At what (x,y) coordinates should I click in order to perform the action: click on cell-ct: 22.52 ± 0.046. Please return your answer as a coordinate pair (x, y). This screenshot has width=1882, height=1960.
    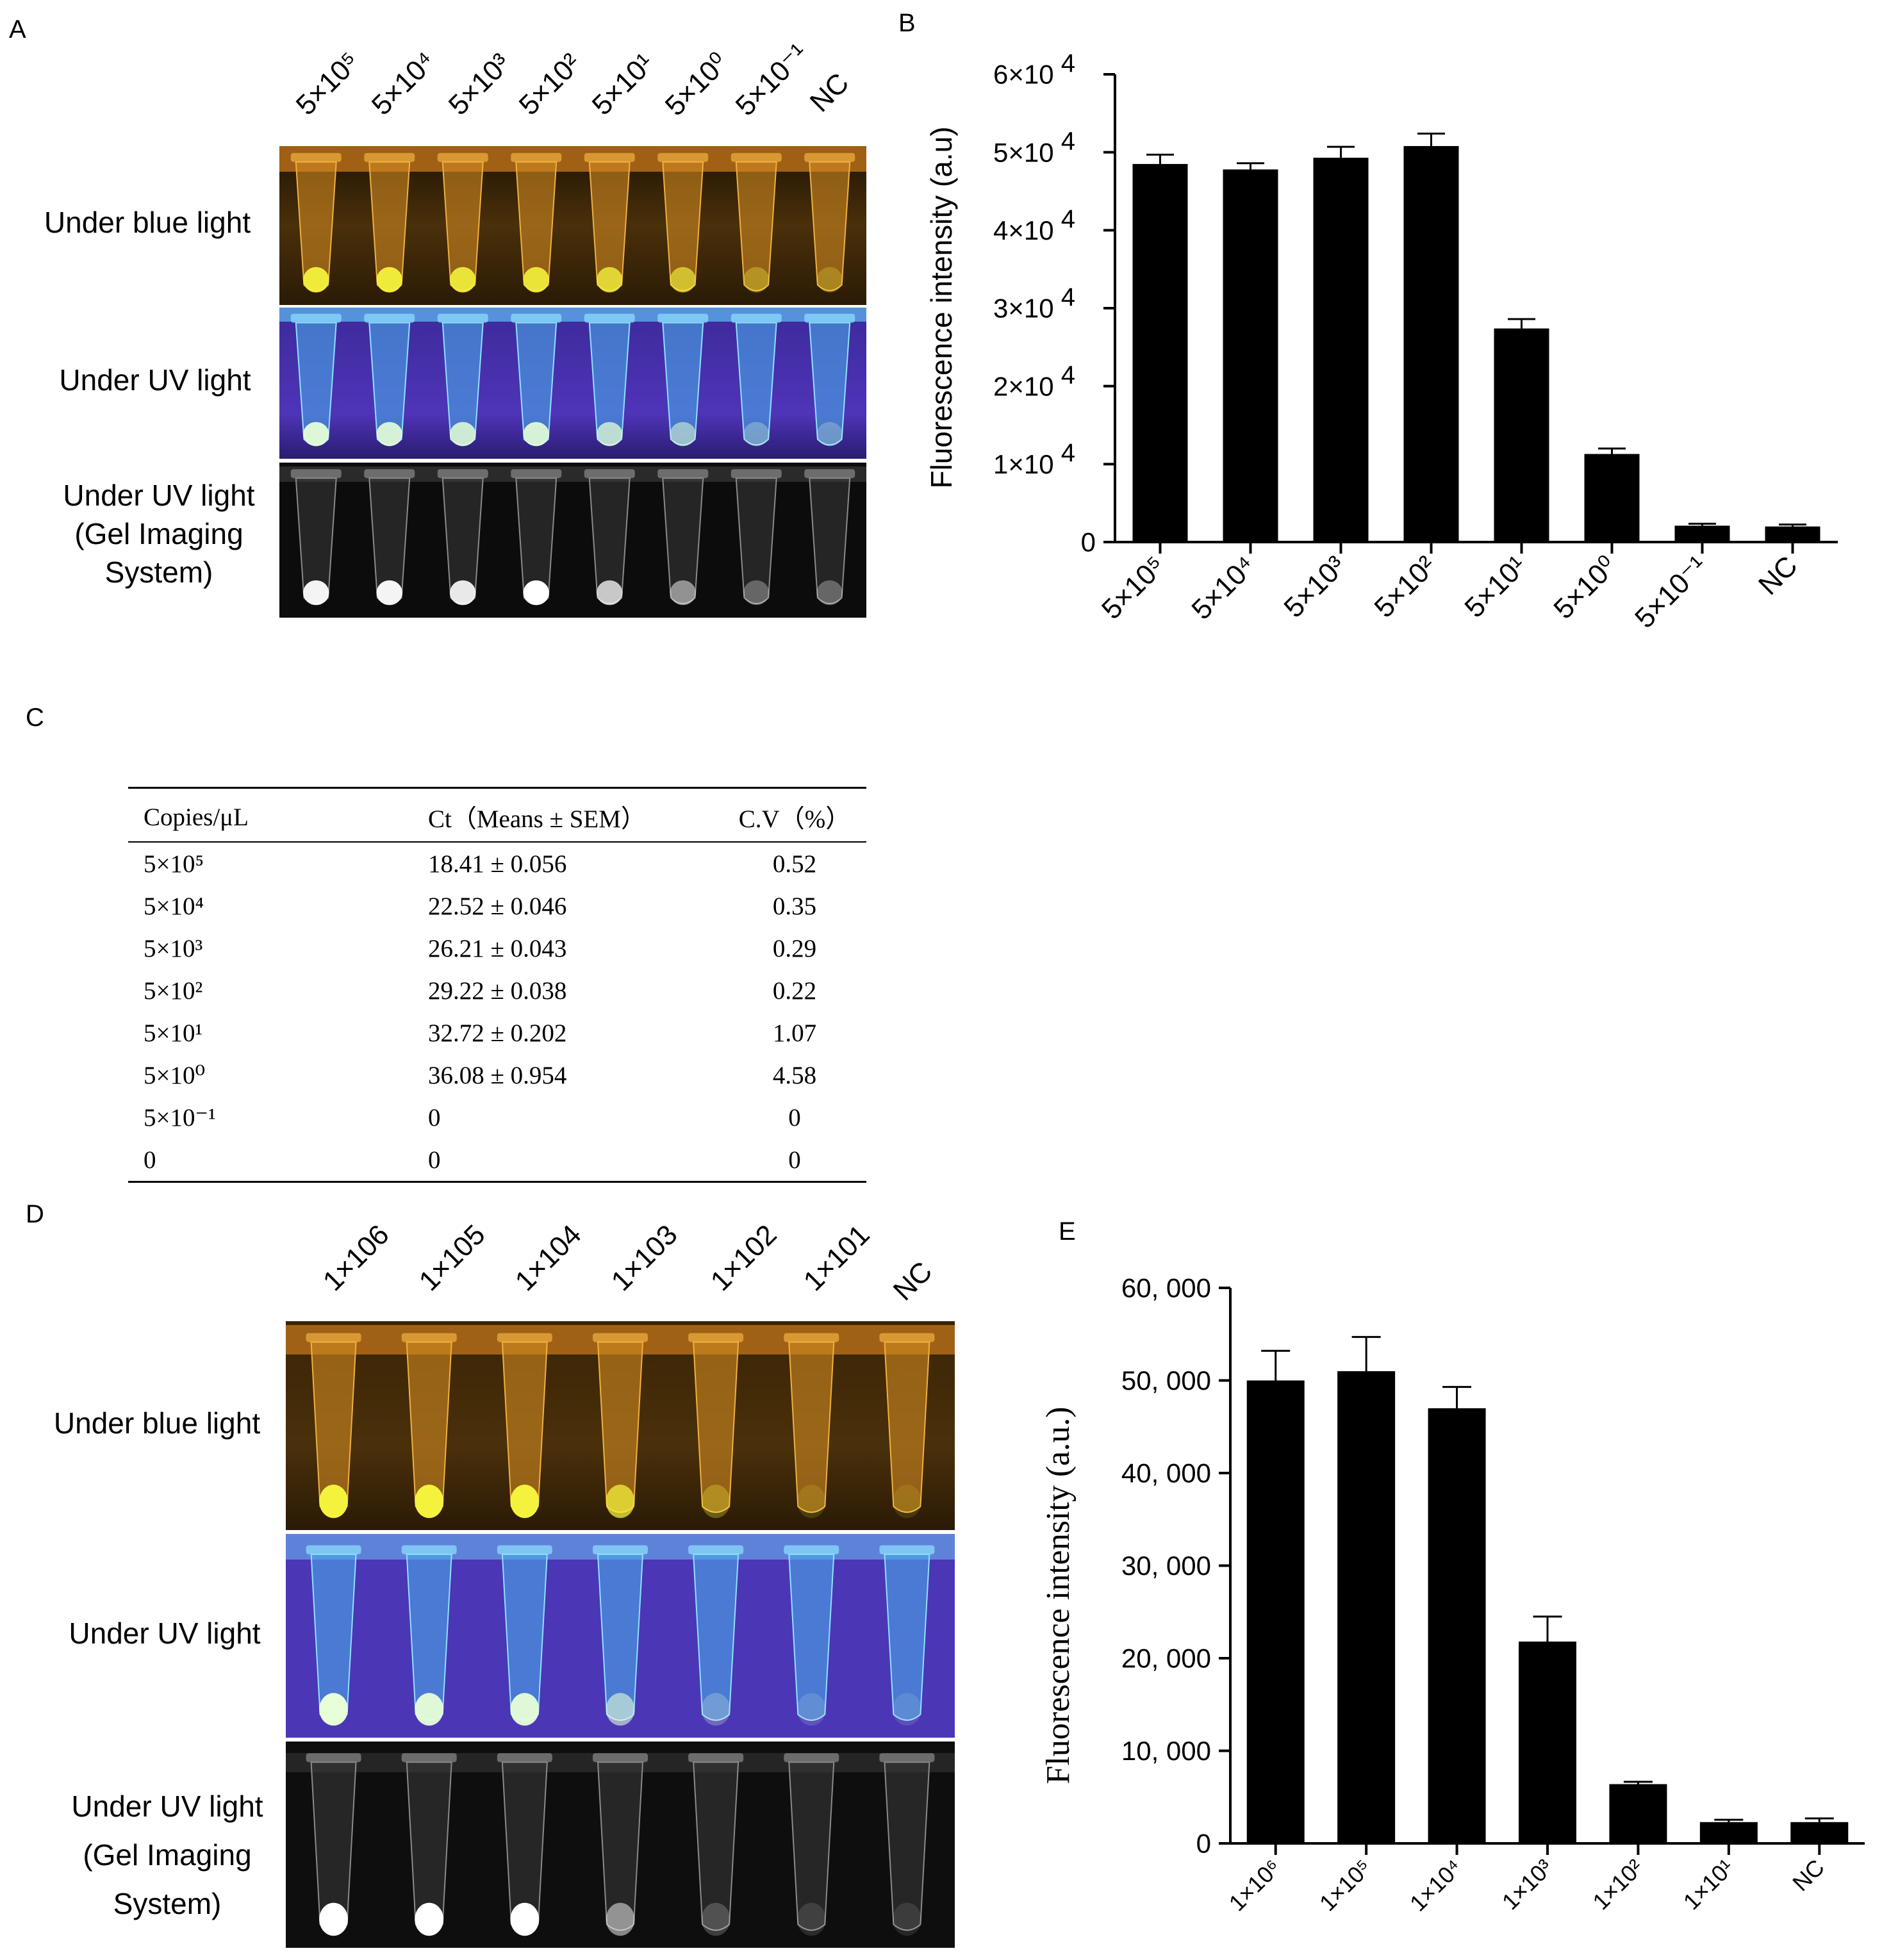
    Looking at the image, I should click on (497, 906).